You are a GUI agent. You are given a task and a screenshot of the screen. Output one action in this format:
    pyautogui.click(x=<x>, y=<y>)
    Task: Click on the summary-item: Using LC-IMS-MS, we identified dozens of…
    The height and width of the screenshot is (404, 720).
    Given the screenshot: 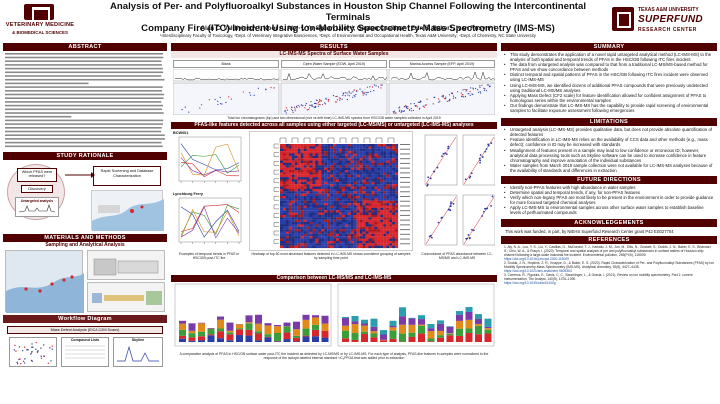 What is the action you would take?
    pyautogui.click(x=609, y=88)
    